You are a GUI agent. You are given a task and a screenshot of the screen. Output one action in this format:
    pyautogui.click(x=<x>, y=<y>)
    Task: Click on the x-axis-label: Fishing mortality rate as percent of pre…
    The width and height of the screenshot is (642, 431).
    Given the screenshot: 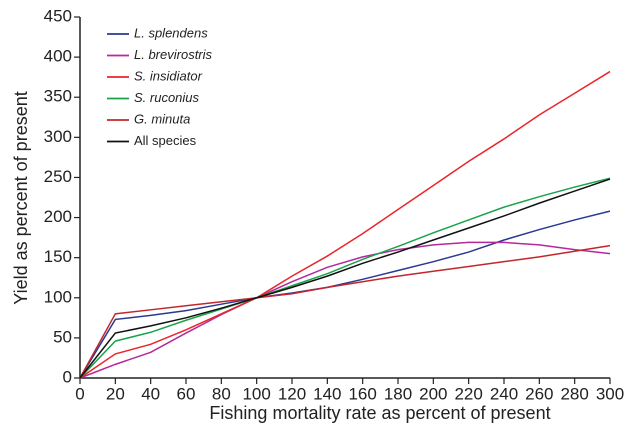 What is the action you would take?
    pyautogui.click(x=379, y=413)
    